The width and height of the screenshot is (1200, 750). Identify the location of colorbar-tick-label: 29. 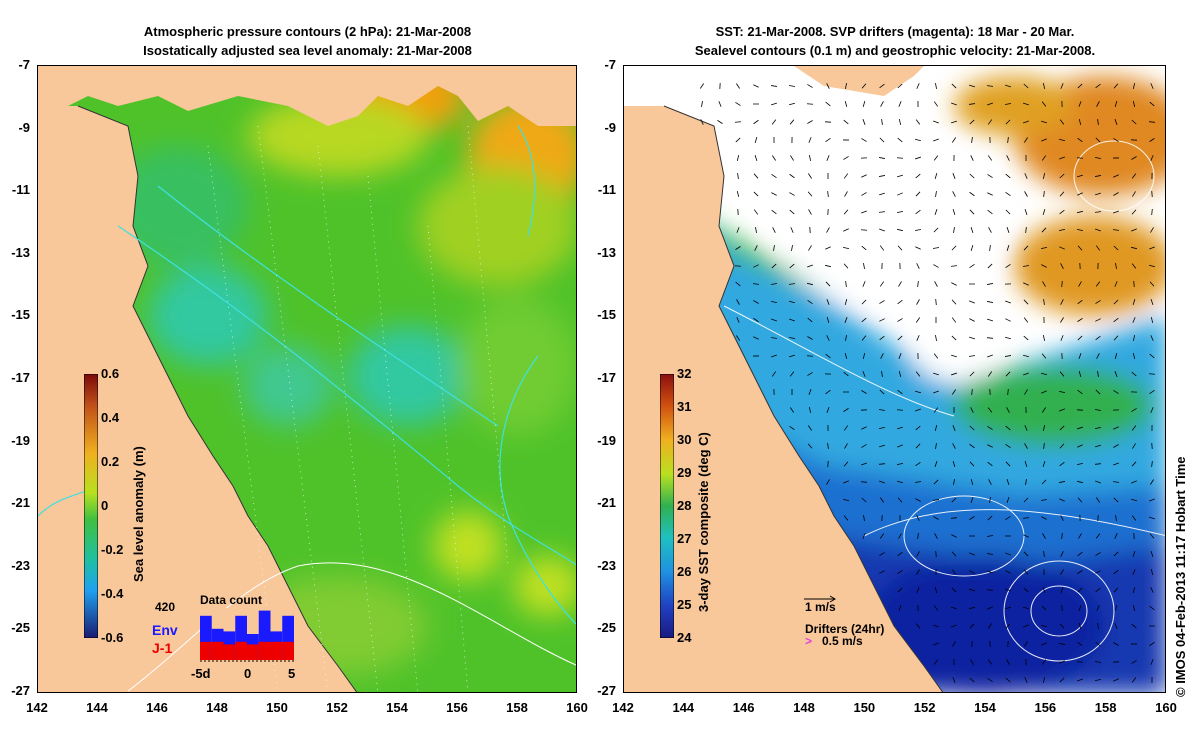
(684, 472).